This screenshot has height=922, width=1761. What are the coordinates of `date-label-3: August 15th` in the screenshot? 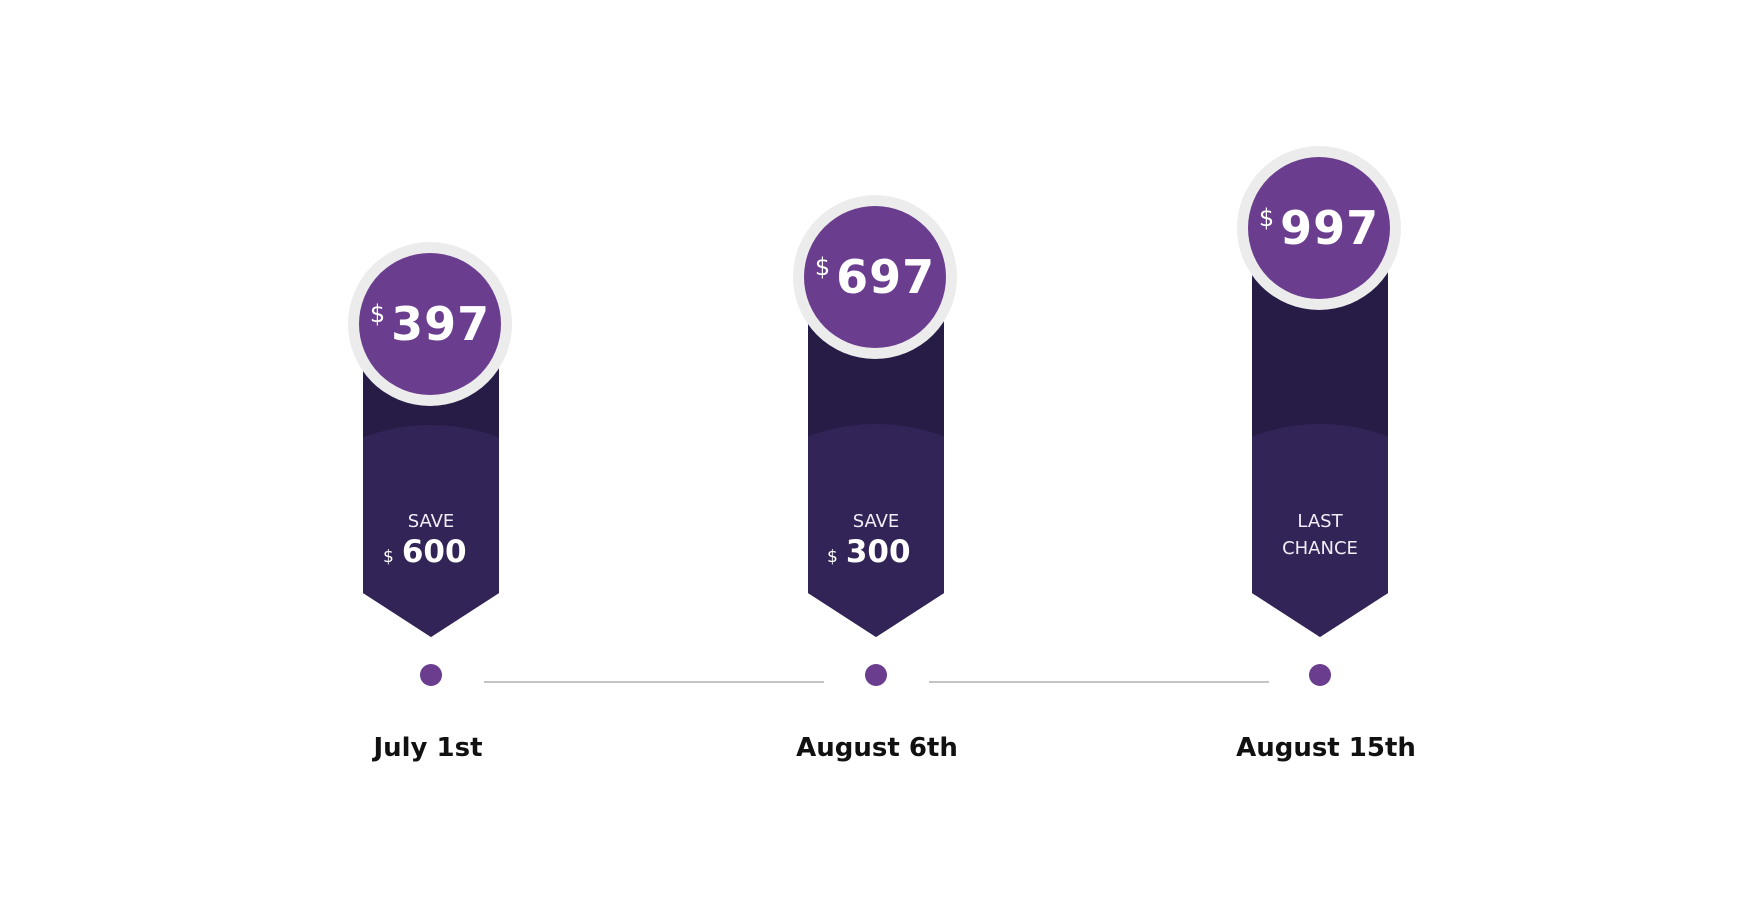 It's located at (1326, 748).